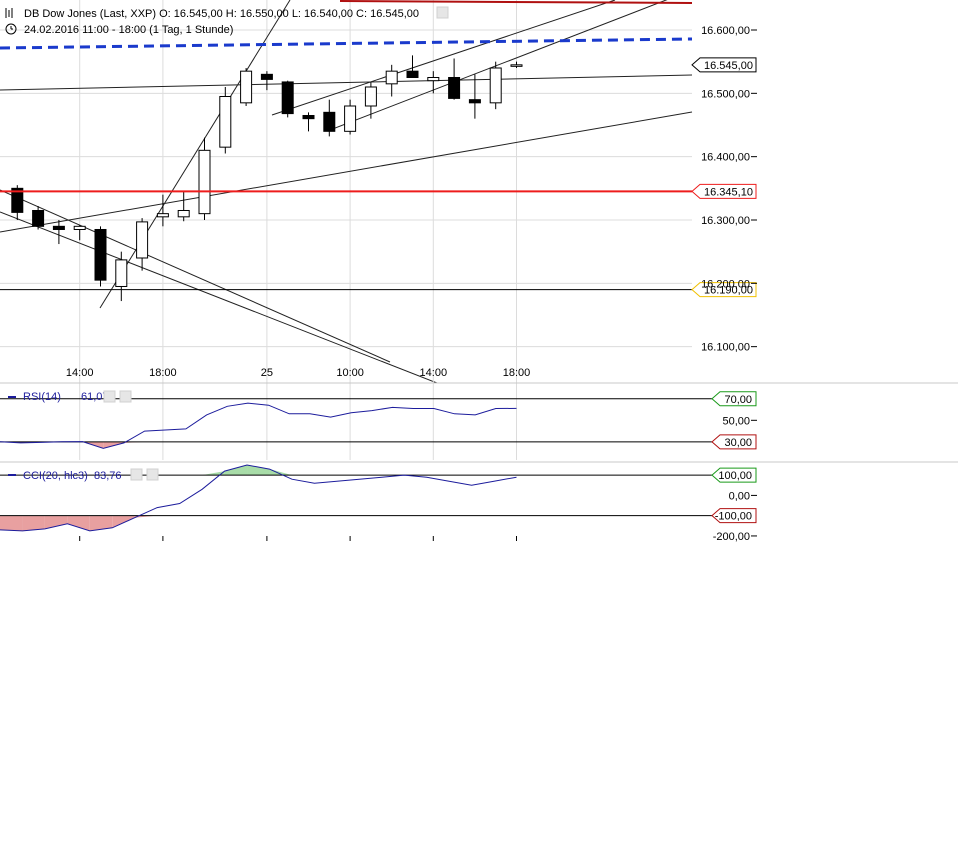 The height and width of the screenshot is (858, 958). I want to click on top-red-line, so click(516, 2).